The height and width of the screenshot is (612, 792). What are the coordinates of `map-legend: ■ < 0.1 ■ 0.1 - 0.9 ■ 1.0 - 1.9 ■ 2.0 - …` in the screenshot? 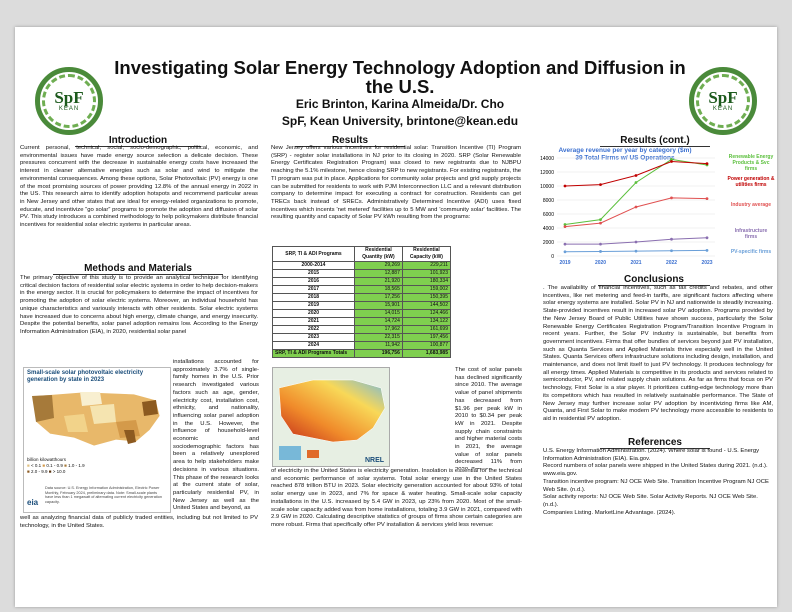 It's located at (56, 468).